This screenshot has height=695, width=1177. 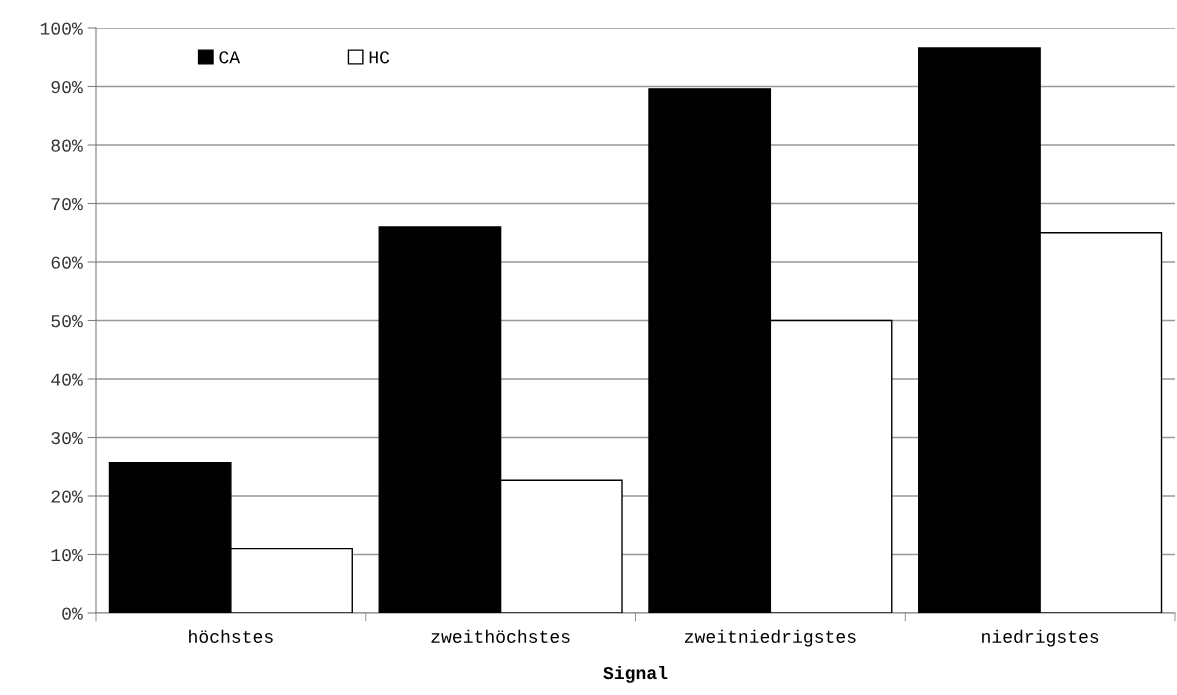 I want to click on x-tick-label: niedrigstes, so click(x=1040, y=638).